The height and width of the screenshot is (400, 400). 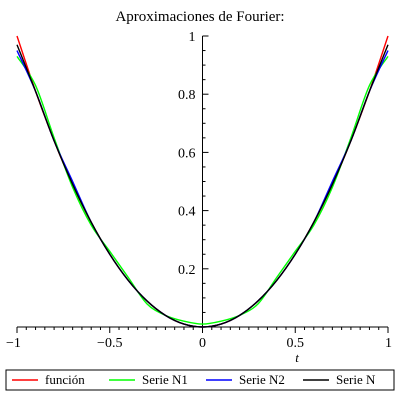 I want to click on y-tick-label: 0.2, so click(x=187, y=270).